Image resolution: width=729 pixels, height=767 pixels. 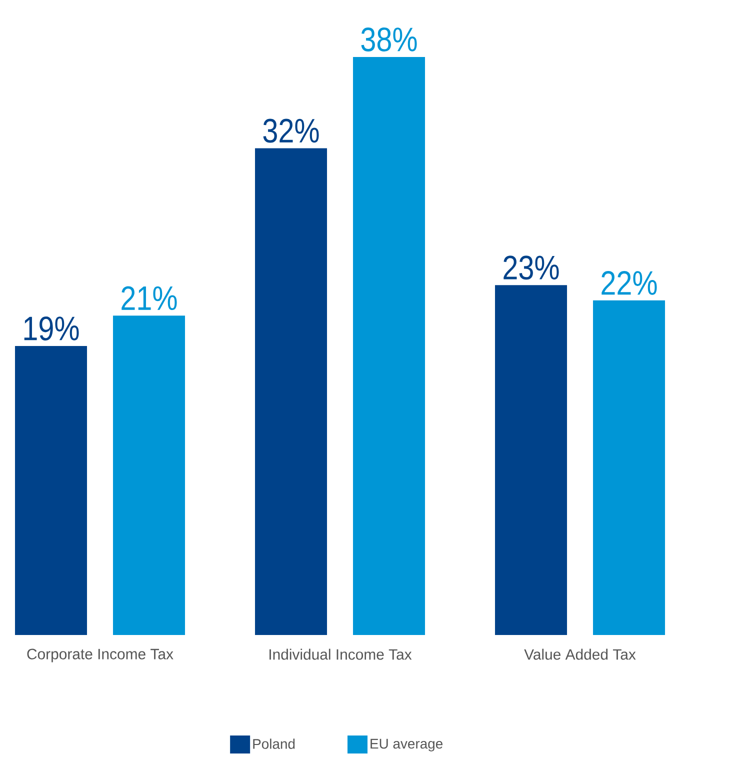 What do you see at coordinates (580, 654) in the screenshot?
I see `x-tick-label: Value Added Tax` at bounding box center [580, 654].